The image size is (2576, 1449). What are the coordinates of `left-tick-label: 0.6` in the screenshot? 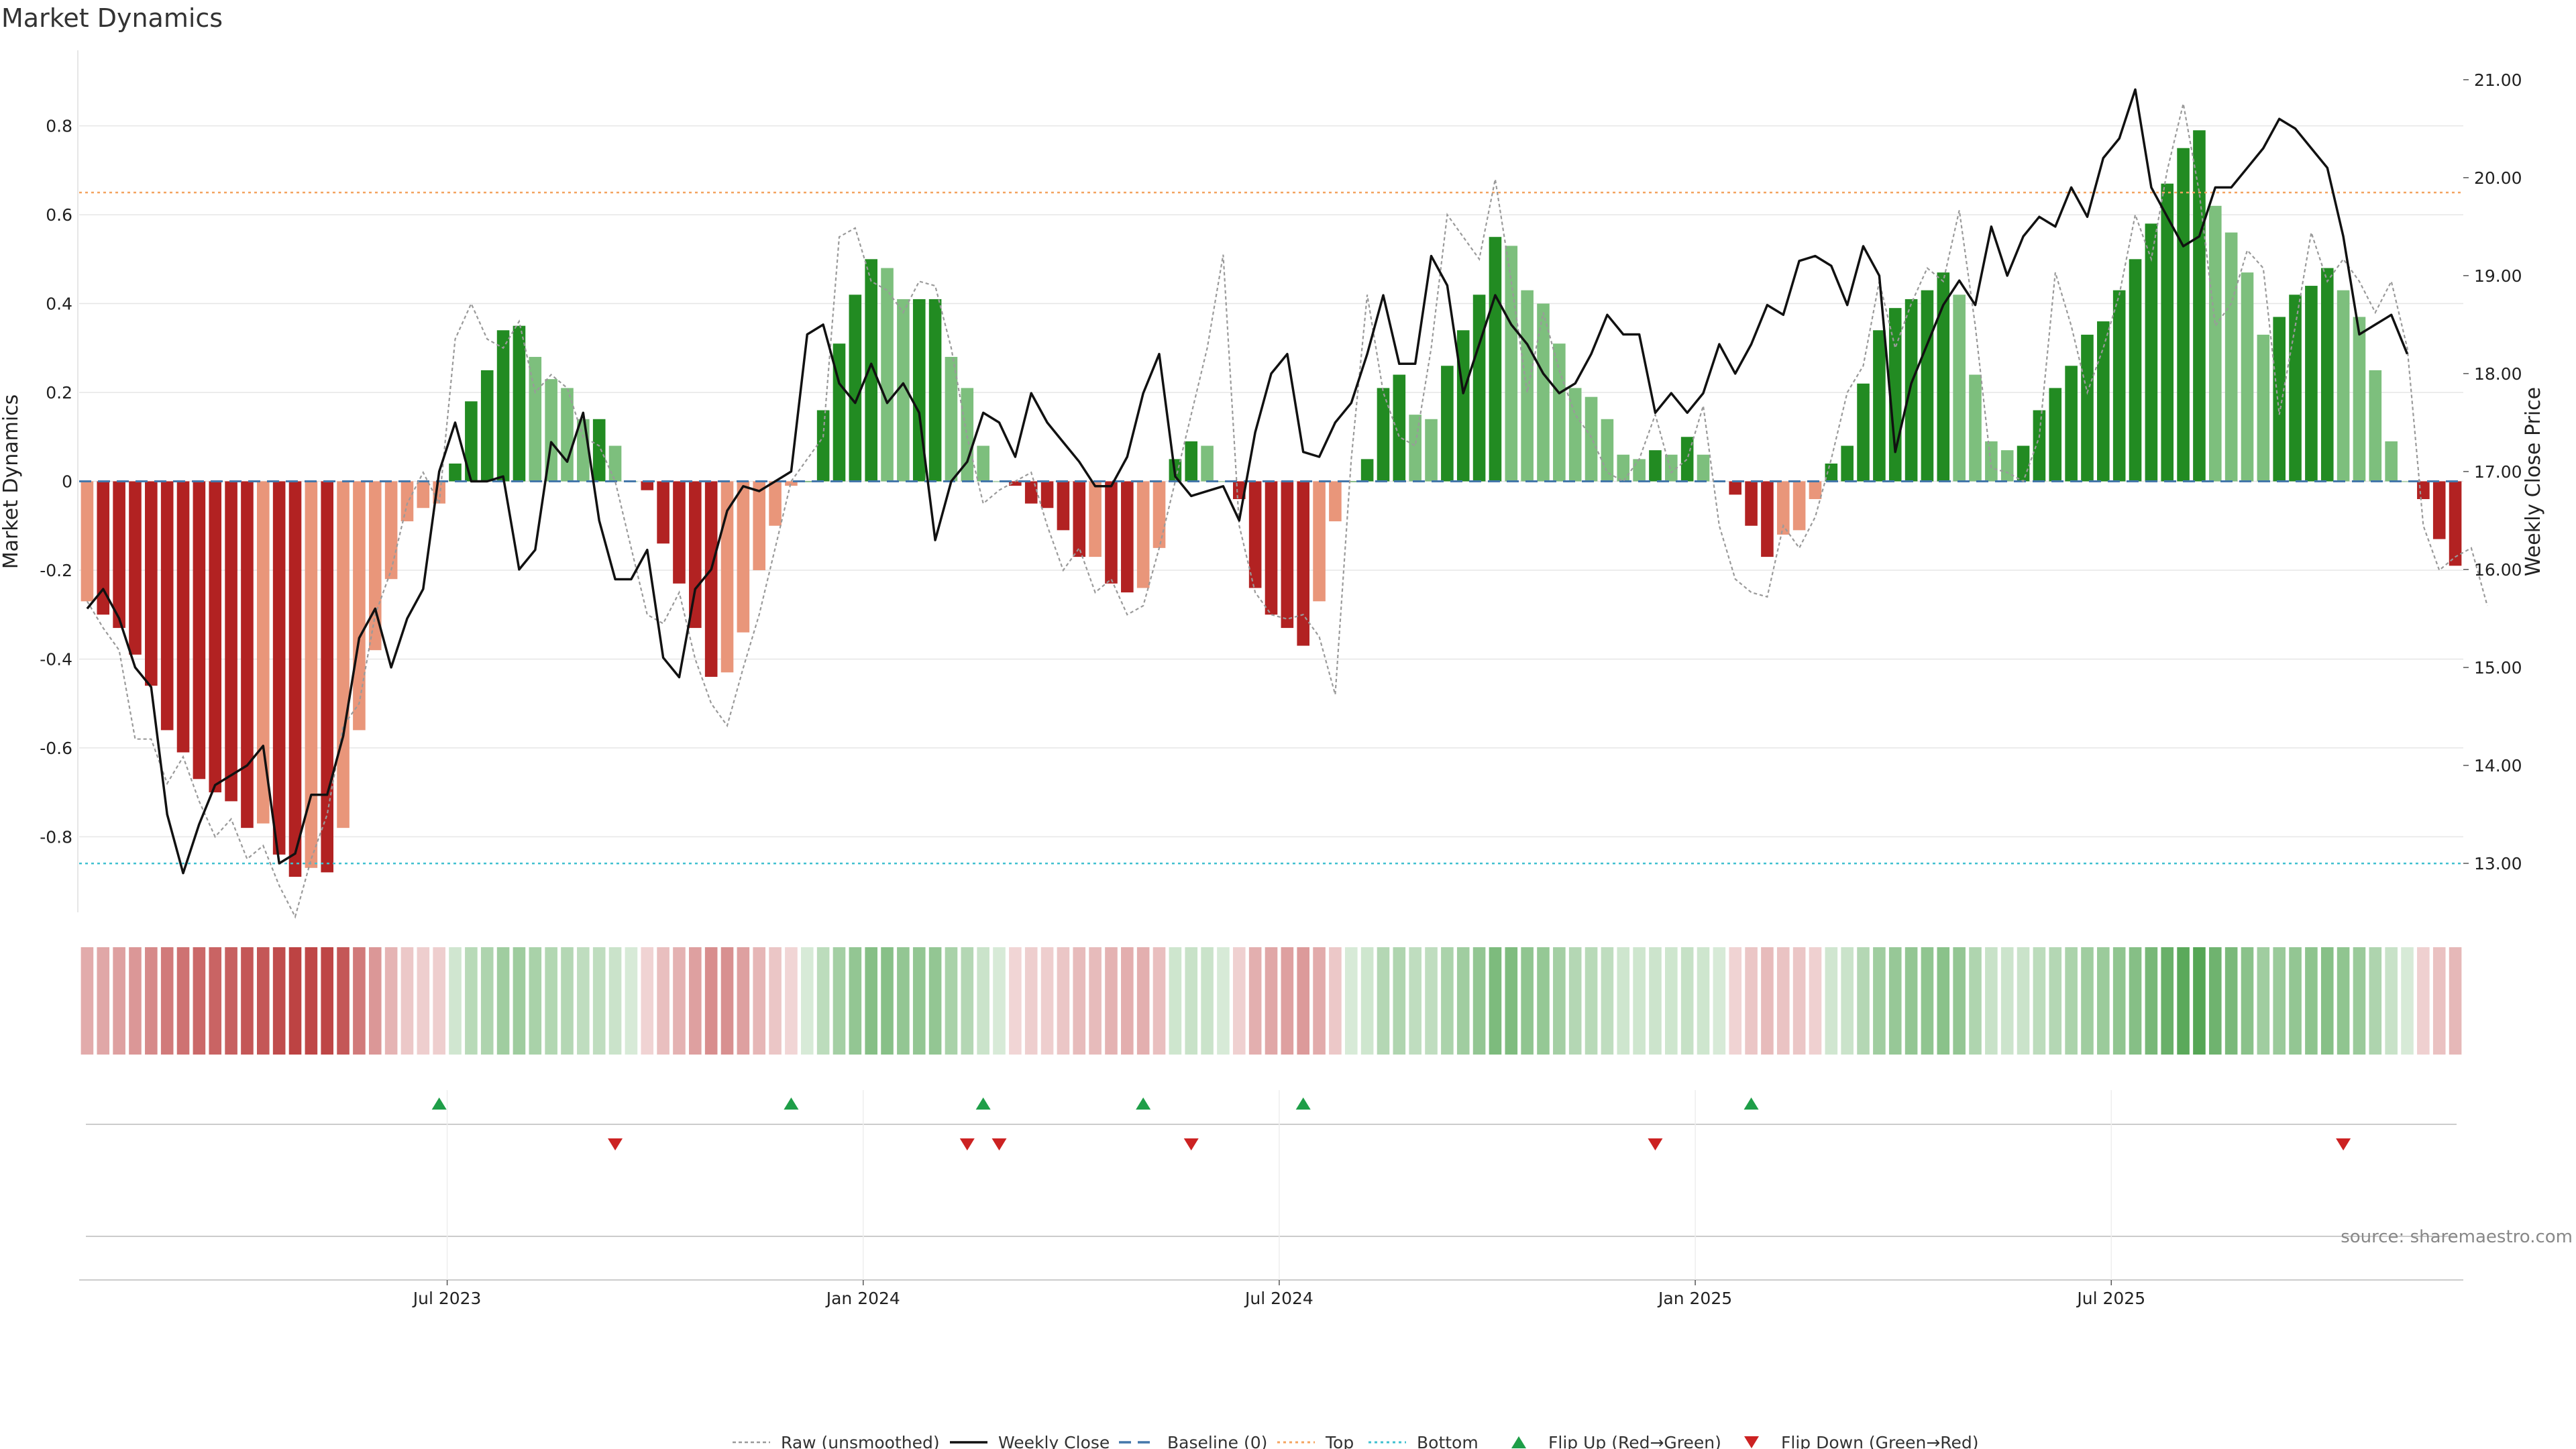 It's located at (59, 215).